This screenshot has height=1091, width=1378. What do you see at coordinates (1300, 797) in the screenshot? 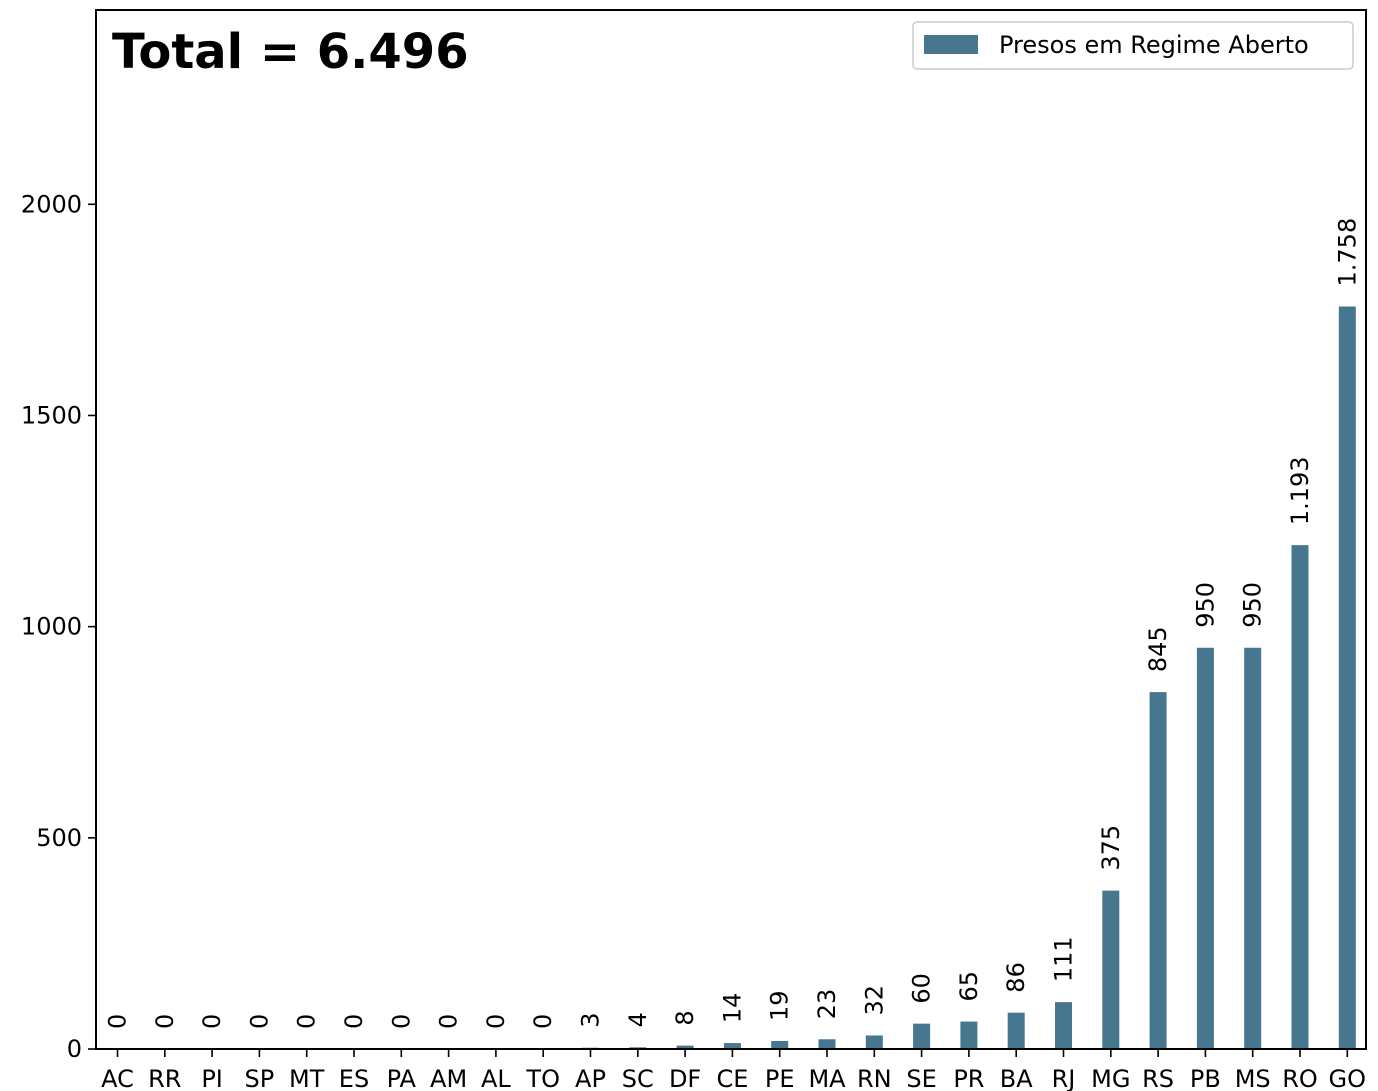
I see `bar-ro` at bounding box center [1300, 797].